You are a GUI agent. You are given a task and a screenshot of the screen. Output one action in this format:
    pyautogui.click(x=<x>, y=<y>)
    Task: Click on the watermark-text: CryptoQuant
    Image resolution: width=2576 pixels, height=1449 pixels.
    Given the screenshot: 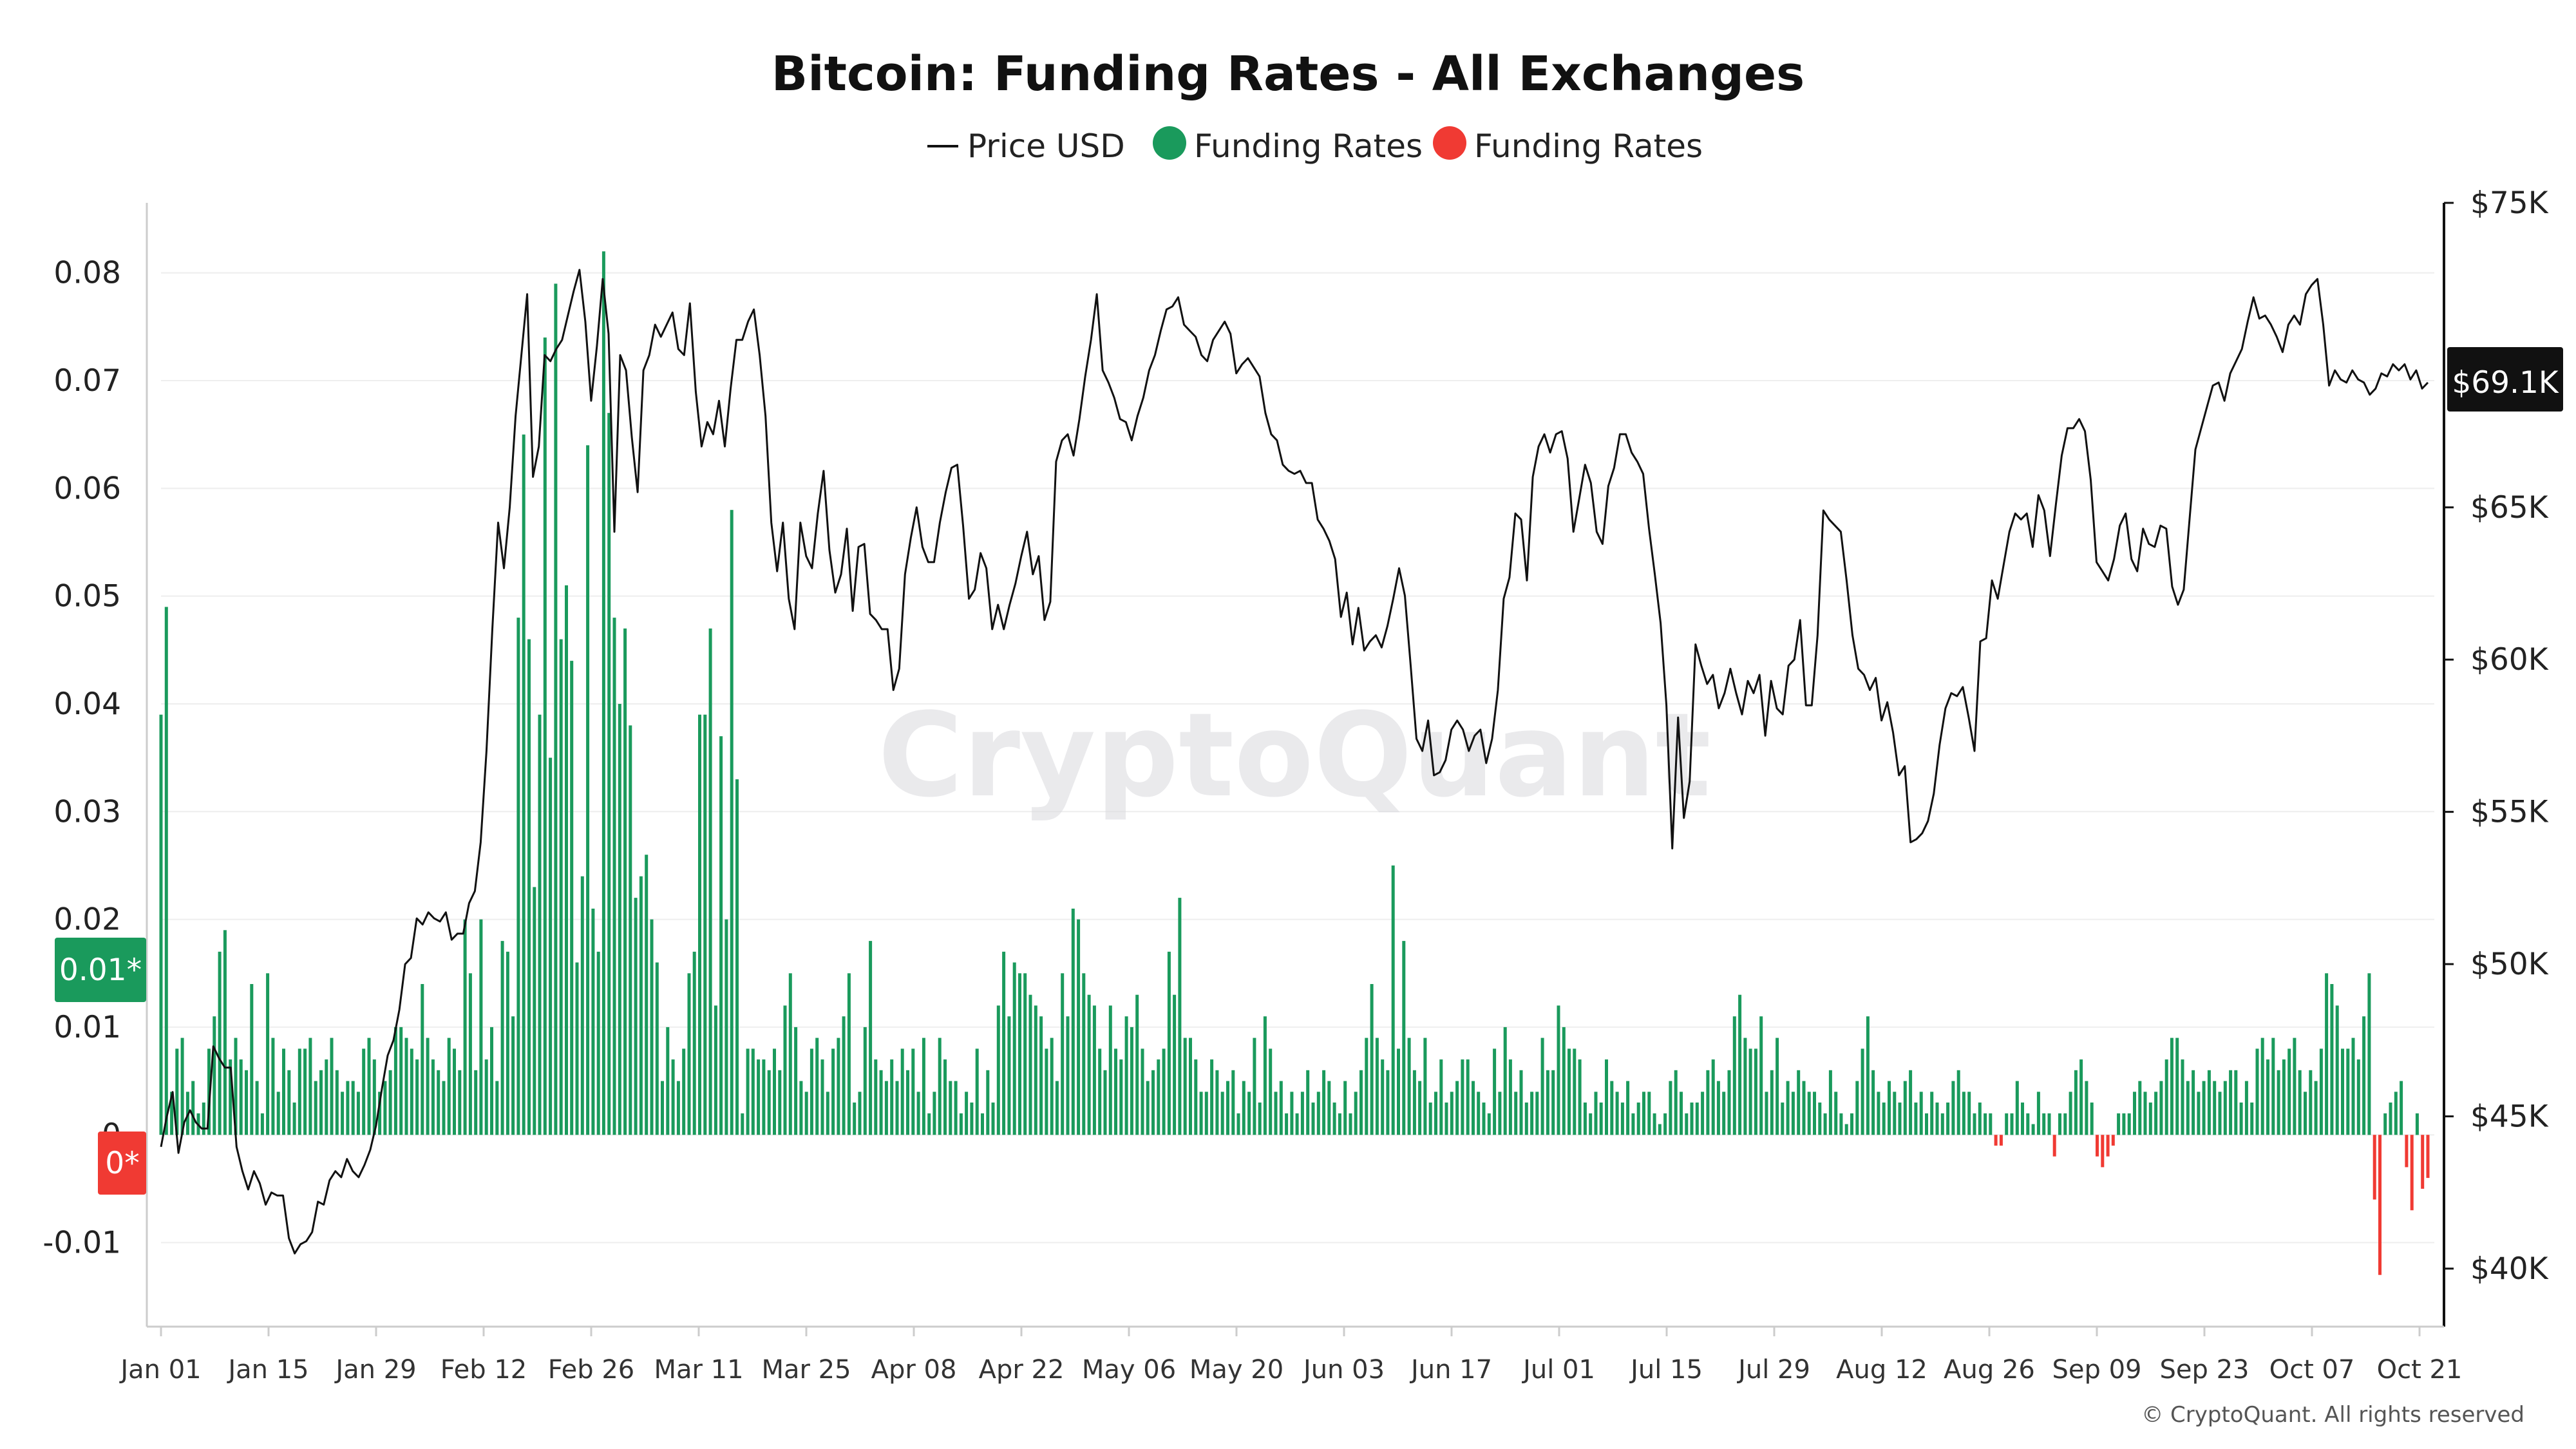 What is the action you would take?
    pyautogui.click(x=1294, y=755)
    